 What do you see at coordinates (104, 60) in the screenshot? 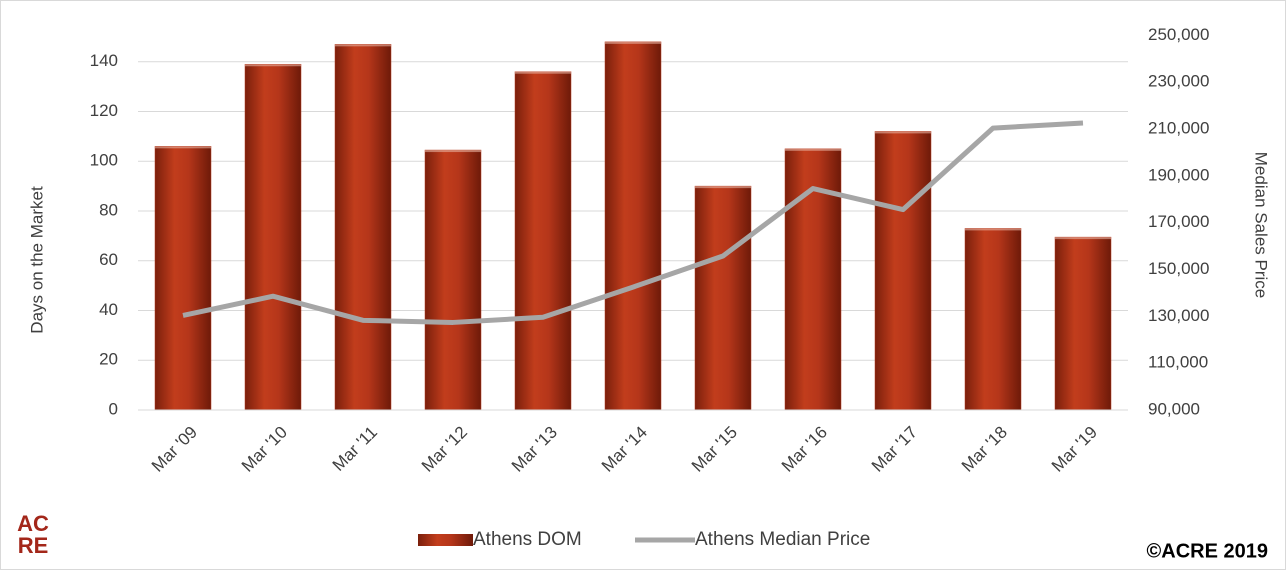
I see `y-tick-label: 140` at bounding box center [104, 60].